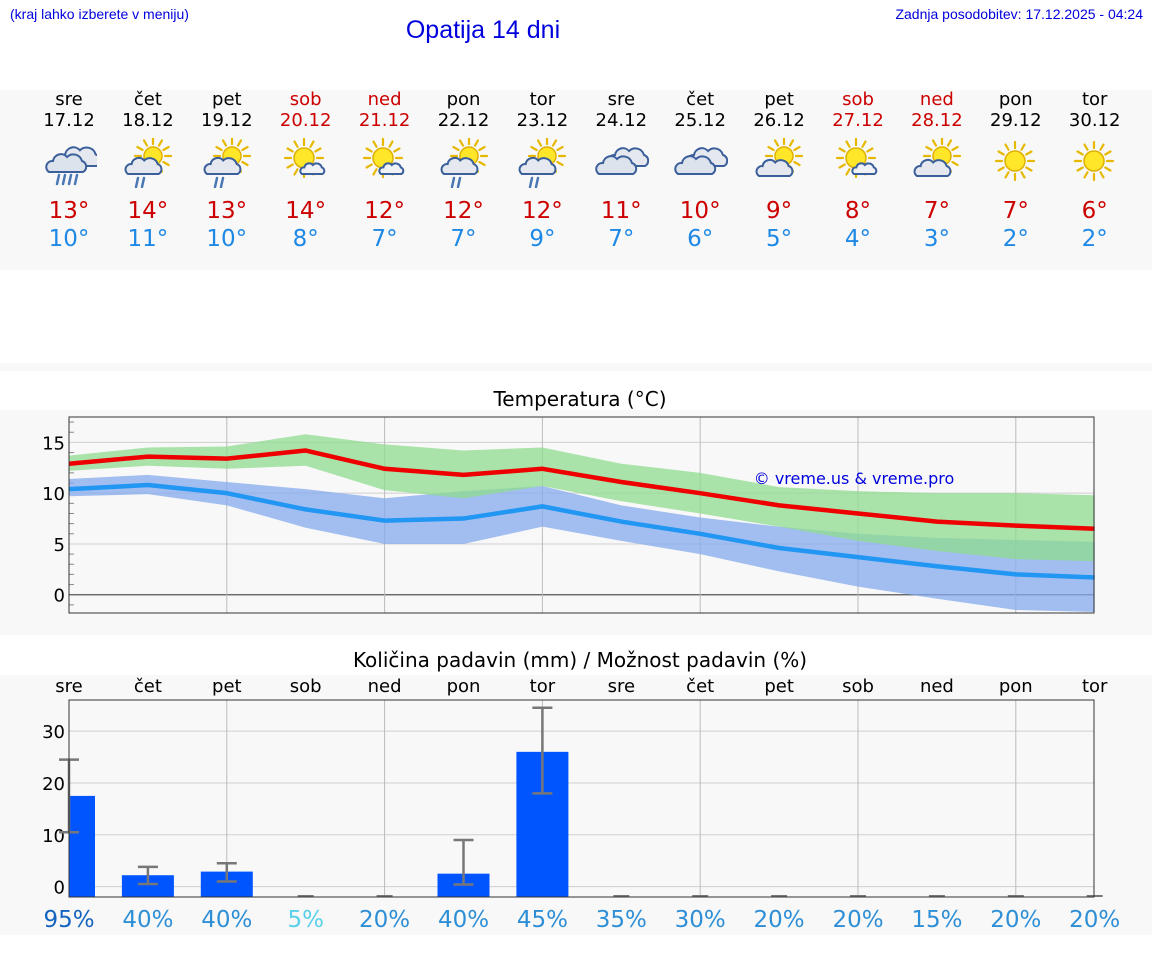 The image size is (1152, 975). I want to click on max-temperature: 10°, so click(700, 211).